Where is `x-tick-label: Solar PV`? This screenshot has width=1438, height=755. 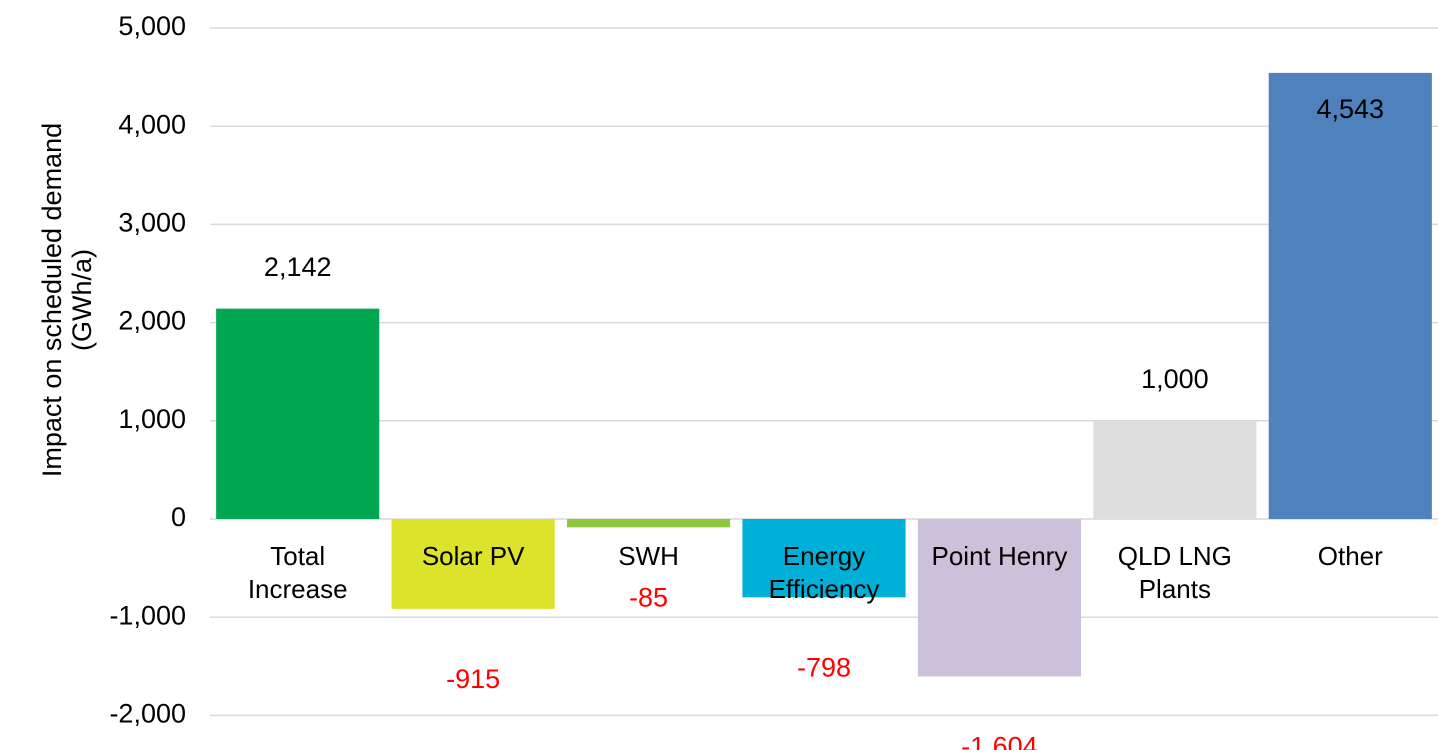 x-tick-label: Solar PV is located at coordinates (473, 556).